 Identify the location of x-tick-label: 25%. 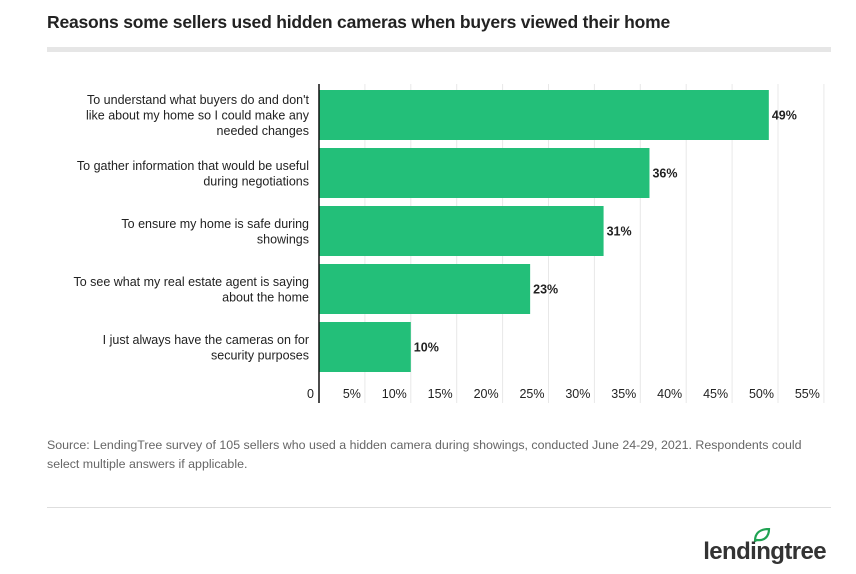
(531, 394).